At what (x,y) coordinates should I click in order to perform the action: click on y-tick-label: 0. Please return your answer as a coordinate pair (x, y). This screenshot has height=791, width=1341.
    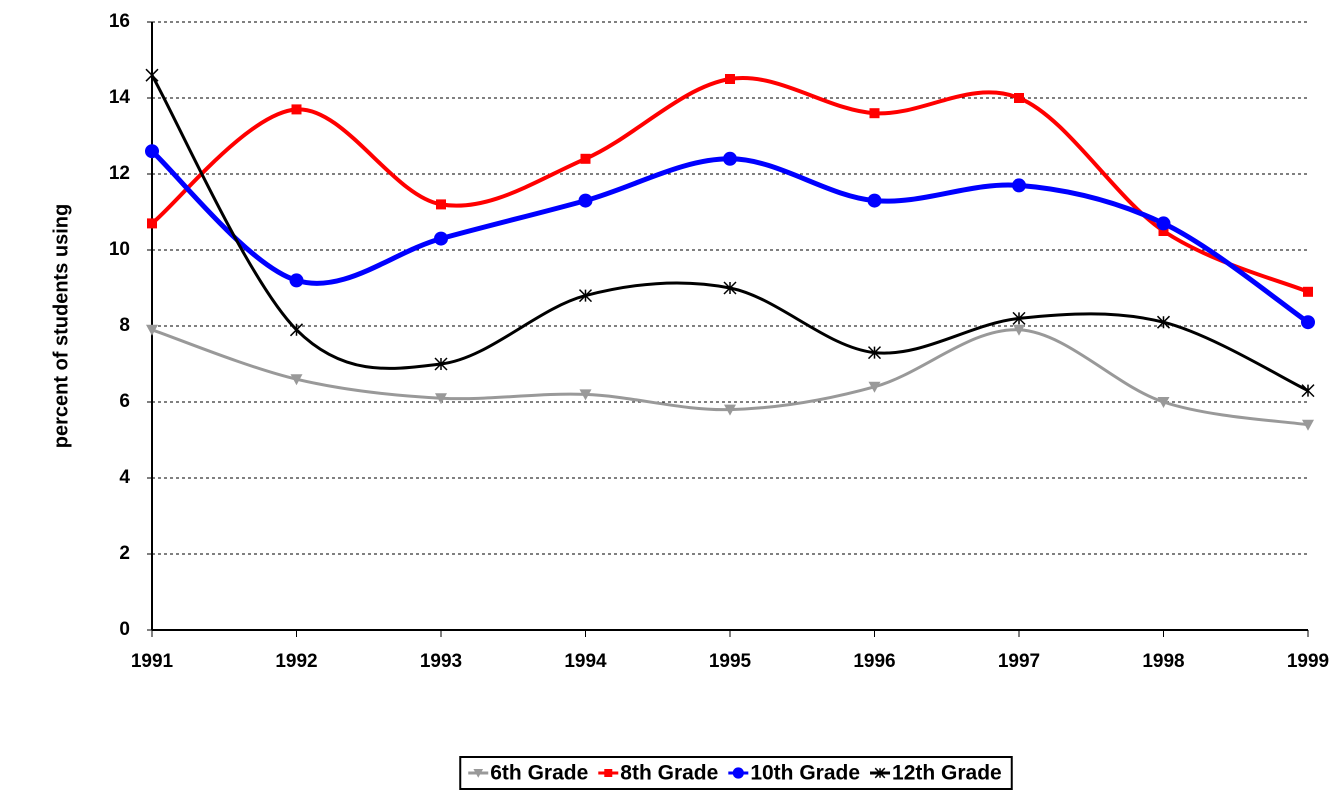
    Looking at the image, I should click on (124, 629).